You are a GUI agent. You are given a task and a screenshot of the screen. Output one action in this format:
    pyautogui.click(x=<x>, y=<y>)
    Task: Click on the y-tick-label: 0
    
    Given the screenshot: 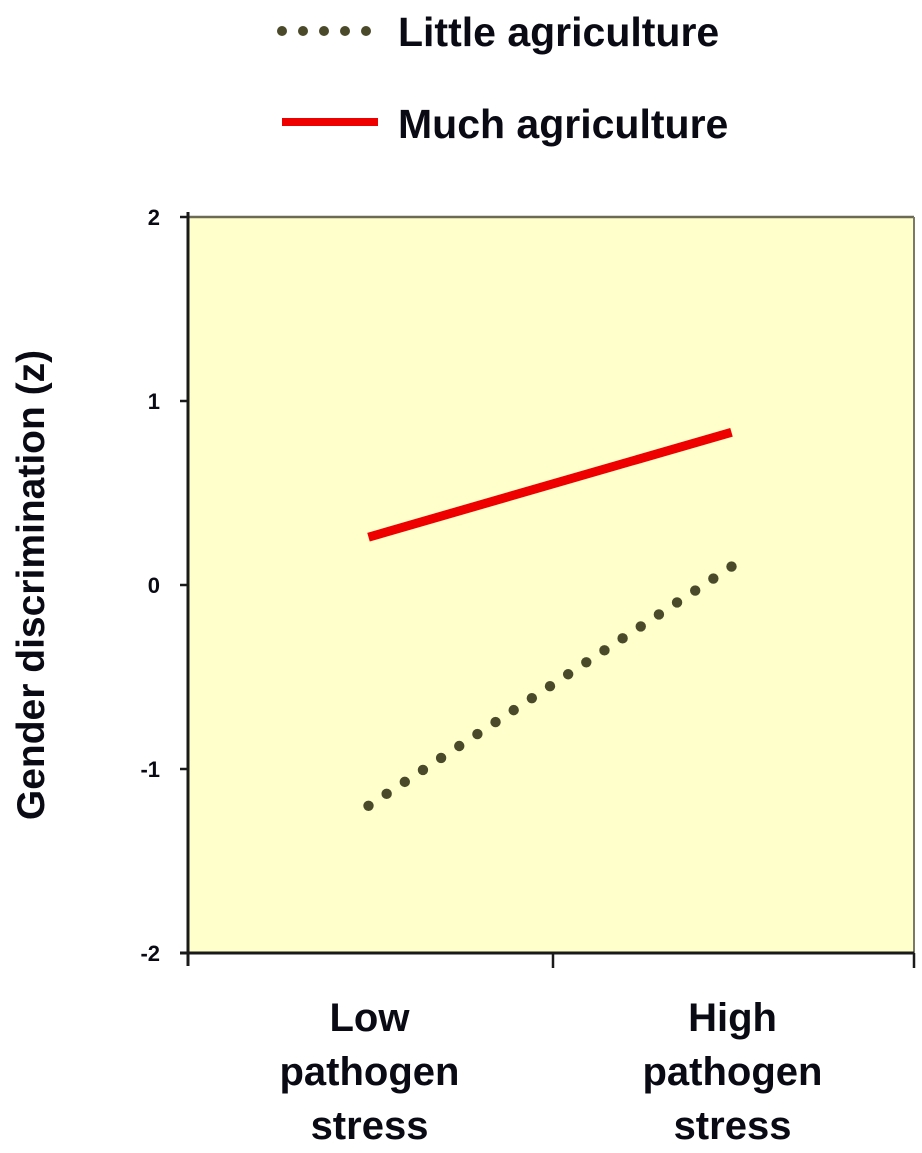 What is the action you would take?
    pyautogui.click(x=154, y=585)
    